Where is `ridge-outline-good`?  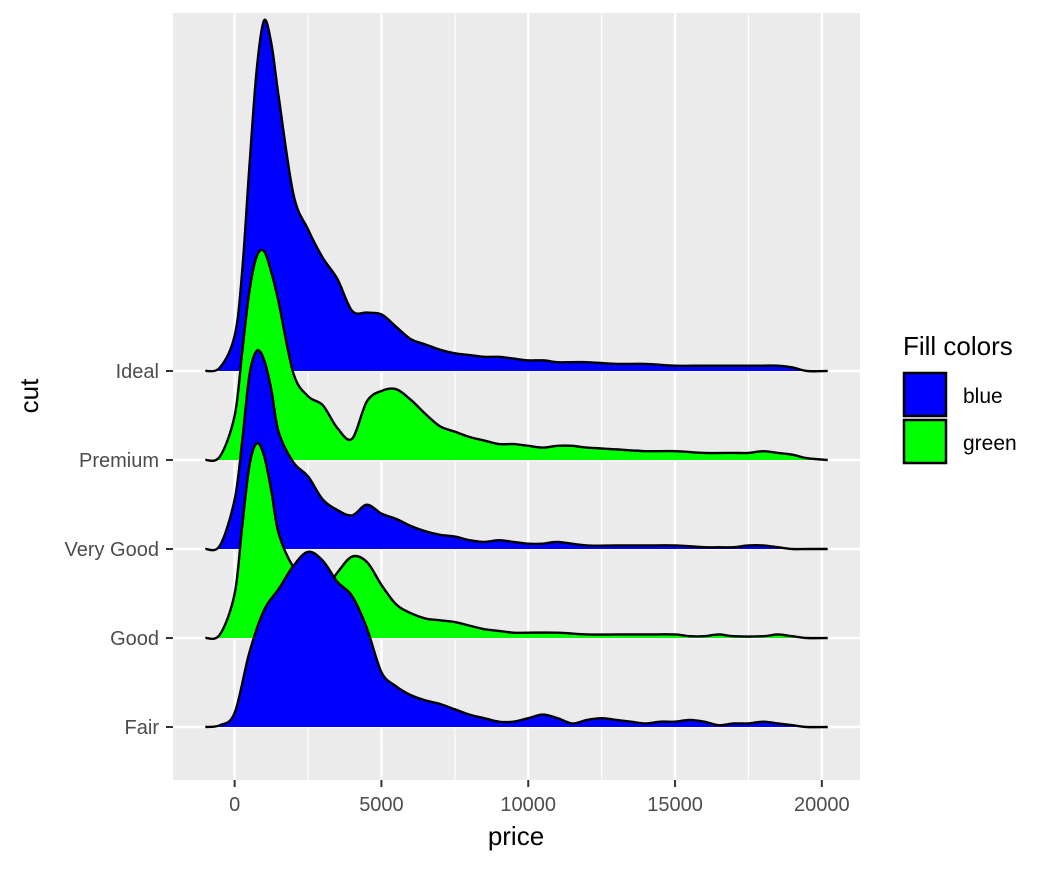
ridge-outline-good is located at coordinates (516, 540).